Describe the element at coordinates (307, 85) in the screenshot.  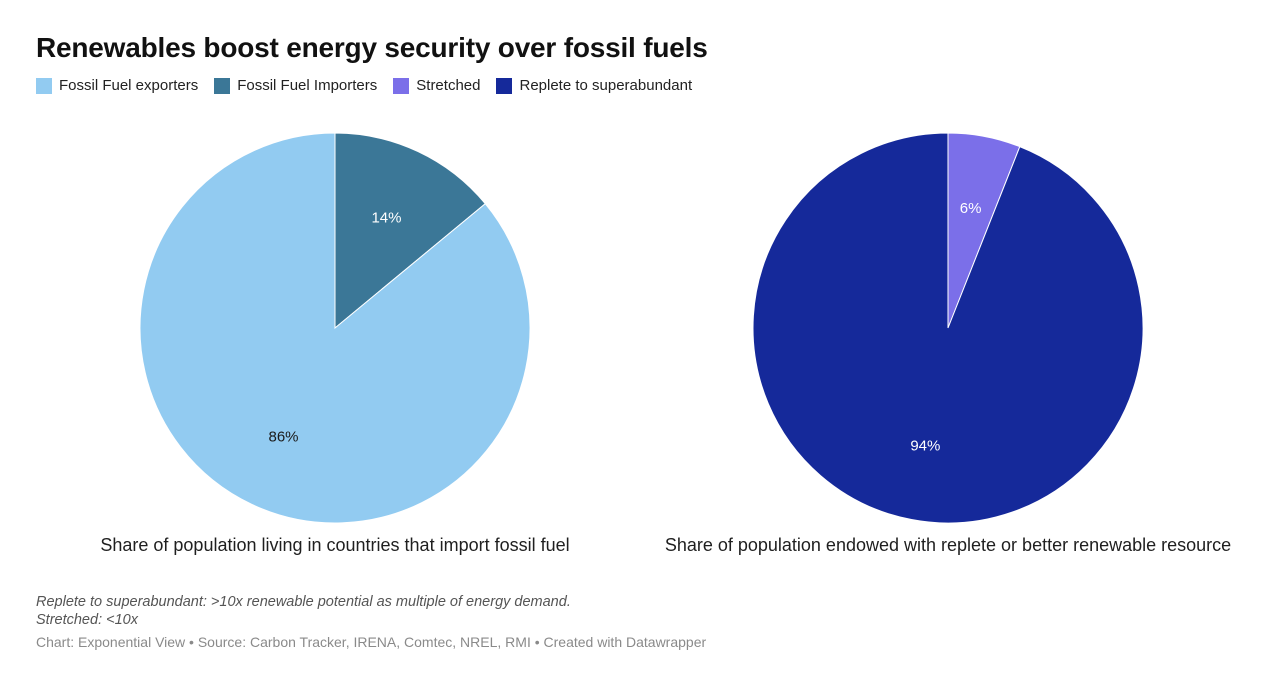
I see `legend-label: Fossil Fuel Importers` at that location.